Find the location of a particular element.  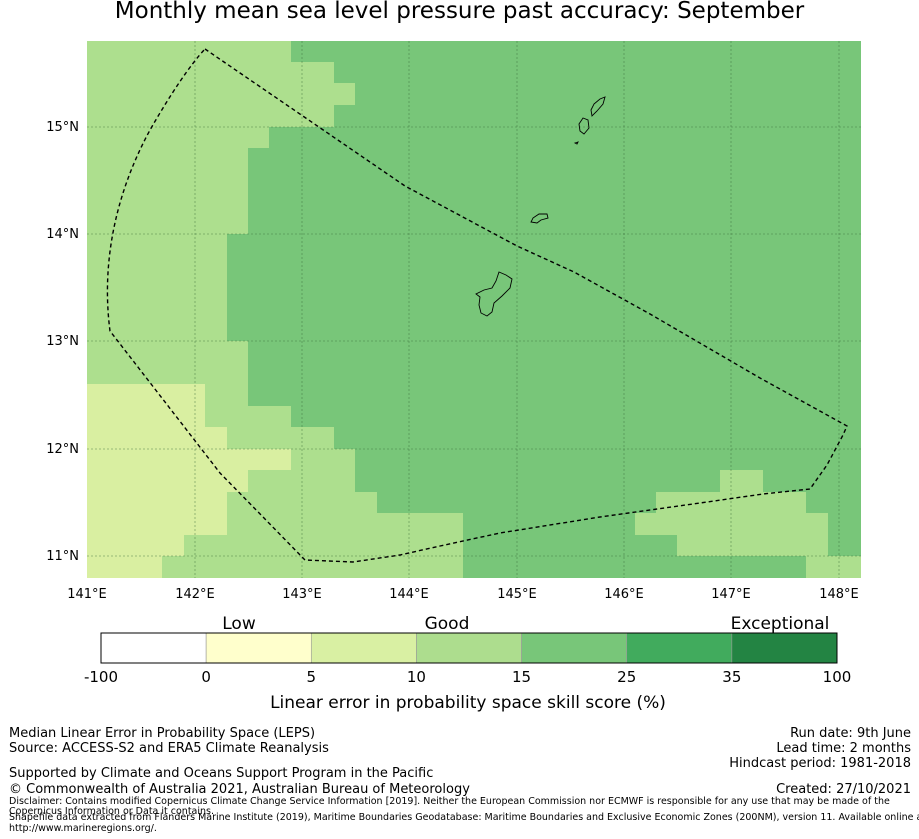

colorbar-swatches is located at coordinates (469, 648).